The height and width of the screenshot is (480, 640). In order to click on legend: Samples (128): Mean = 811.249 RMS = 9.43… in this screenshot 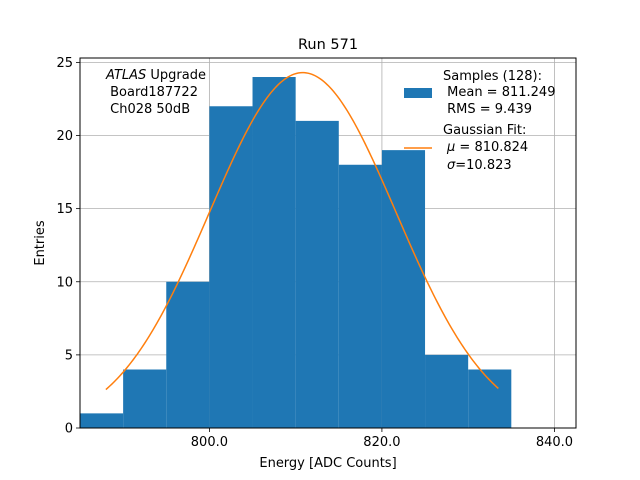, I will do `click(479, 121)`.